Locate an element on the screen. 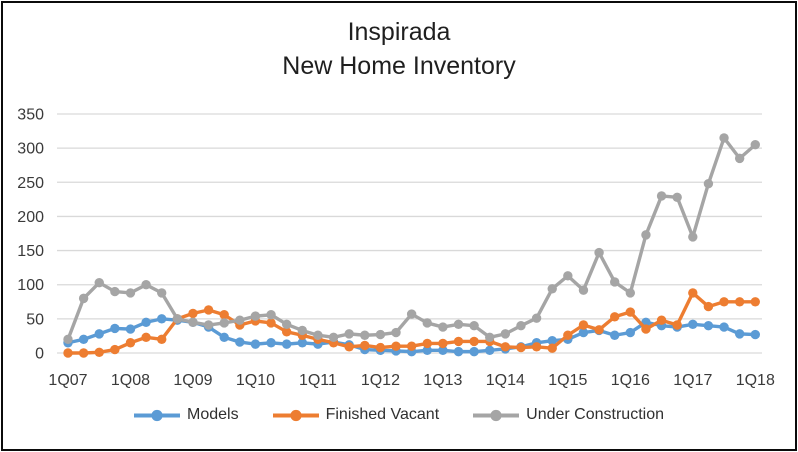  chart-title-line1: Inspirada is located at coordinates (399, 32).